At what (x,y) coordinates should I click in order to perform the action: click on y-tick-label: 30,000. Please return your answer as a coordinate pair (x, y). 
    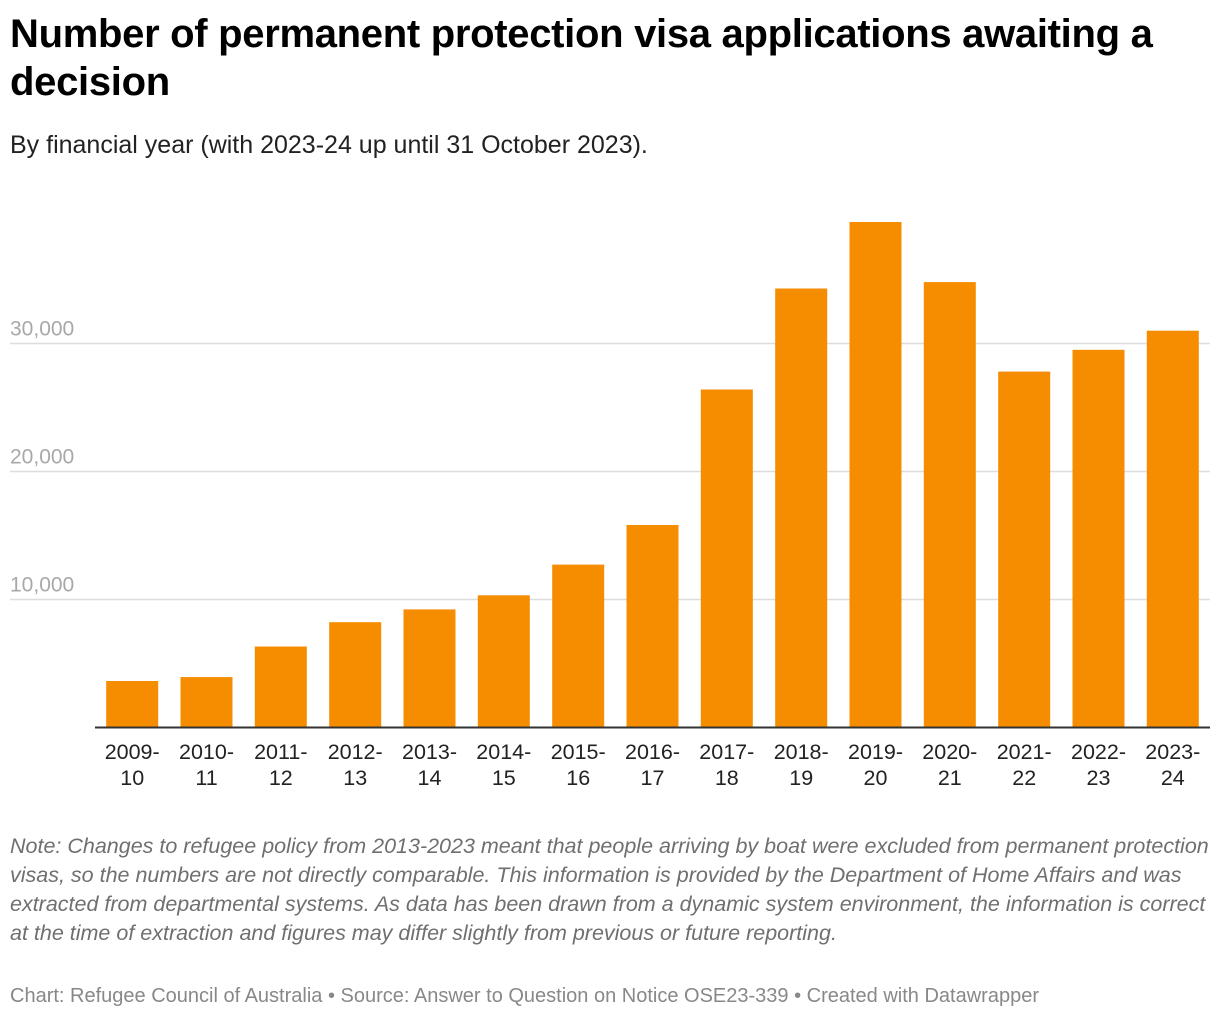
    Looking at the image, I should click on (42, 329).